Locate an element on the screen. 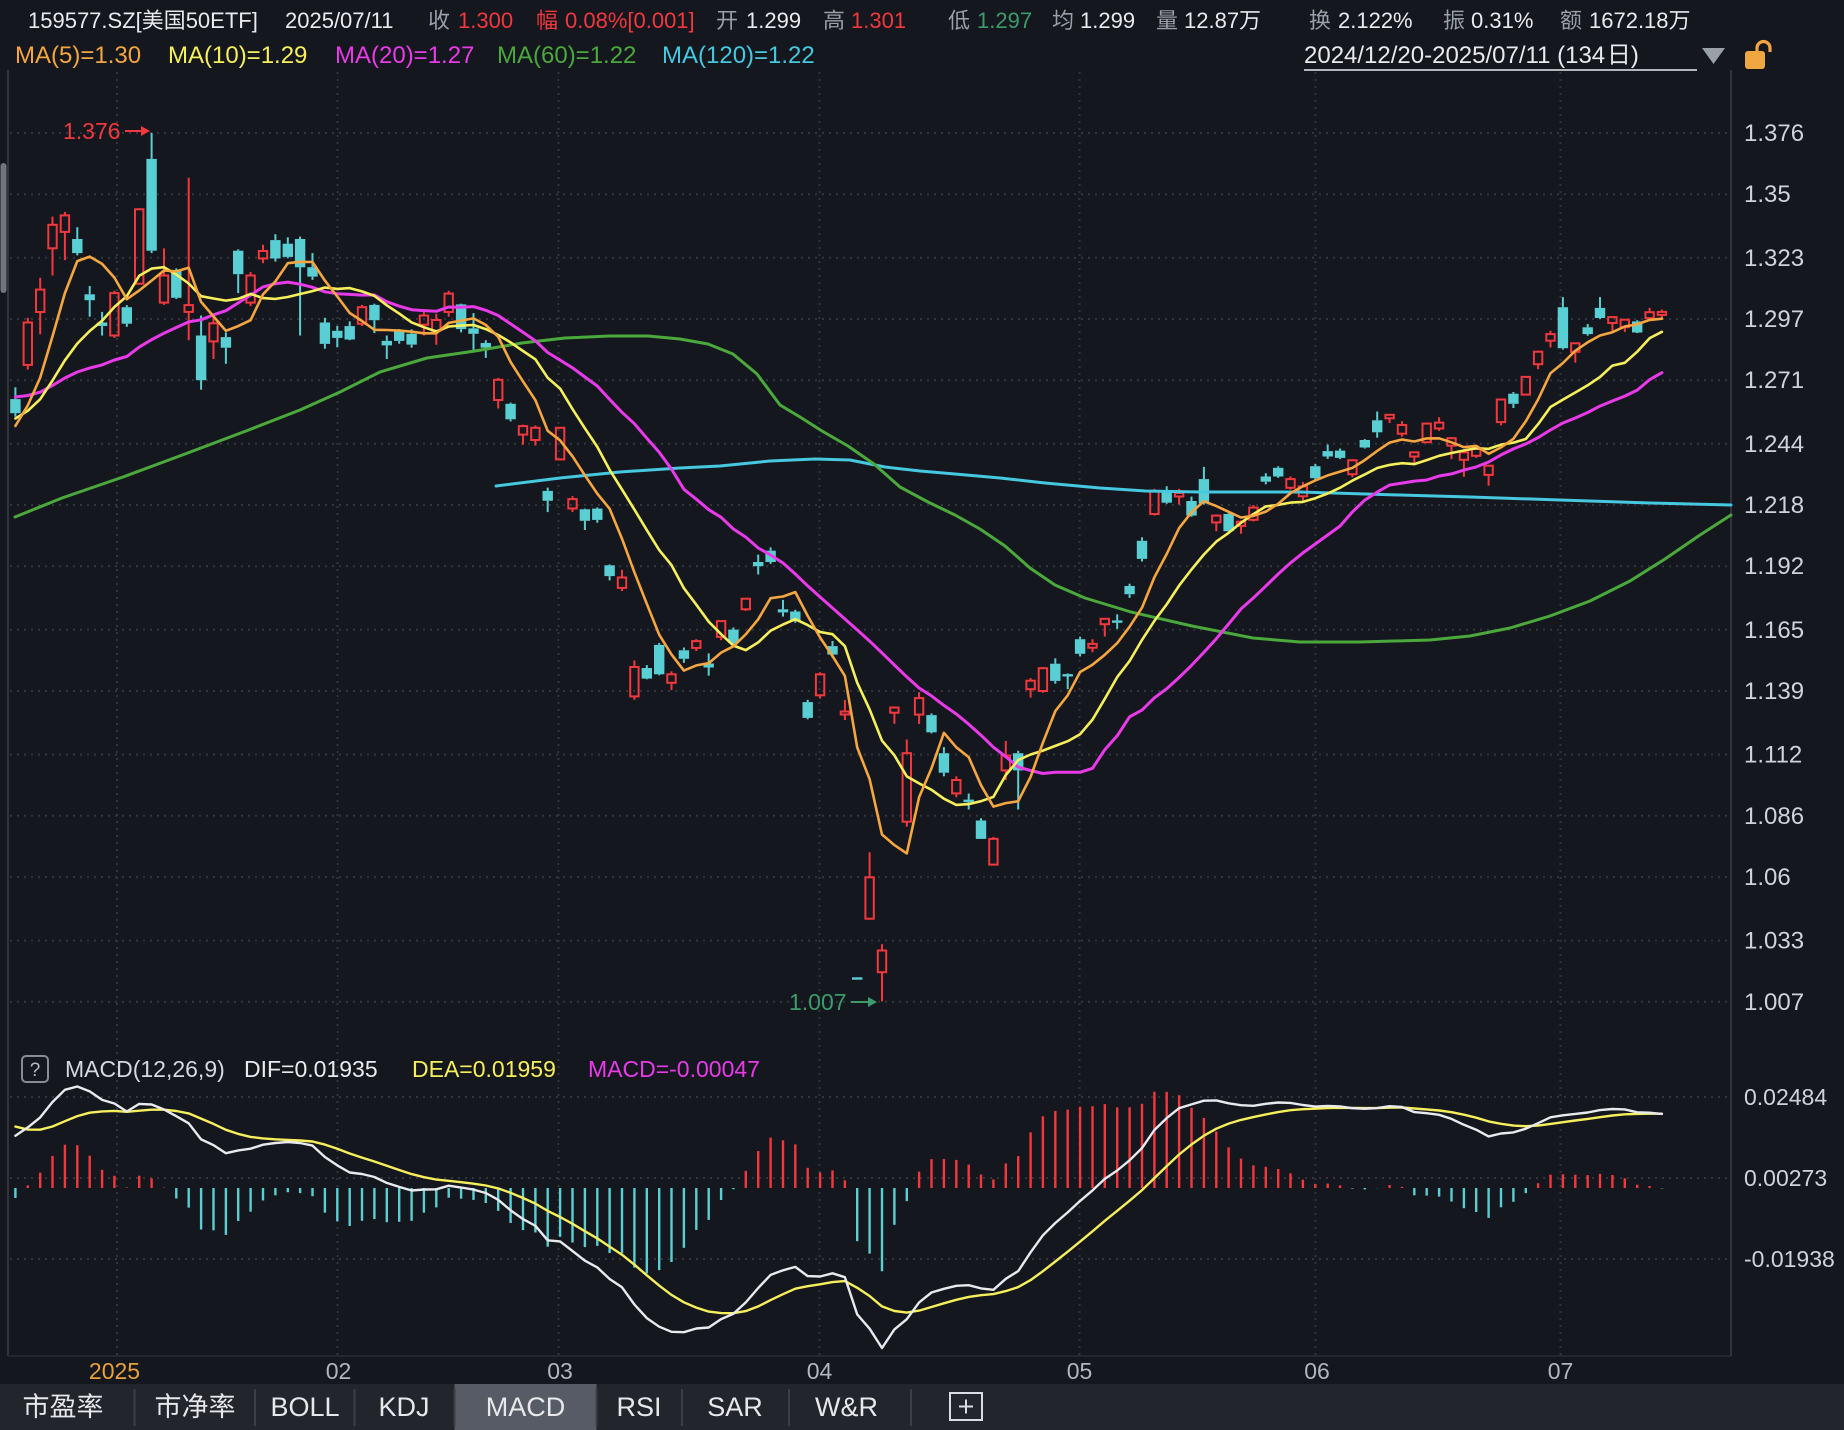 Image resolution: width=1844 pixels, height=1430 pixels. svg-text: 1.139 is located at coordinates (1774, 691).